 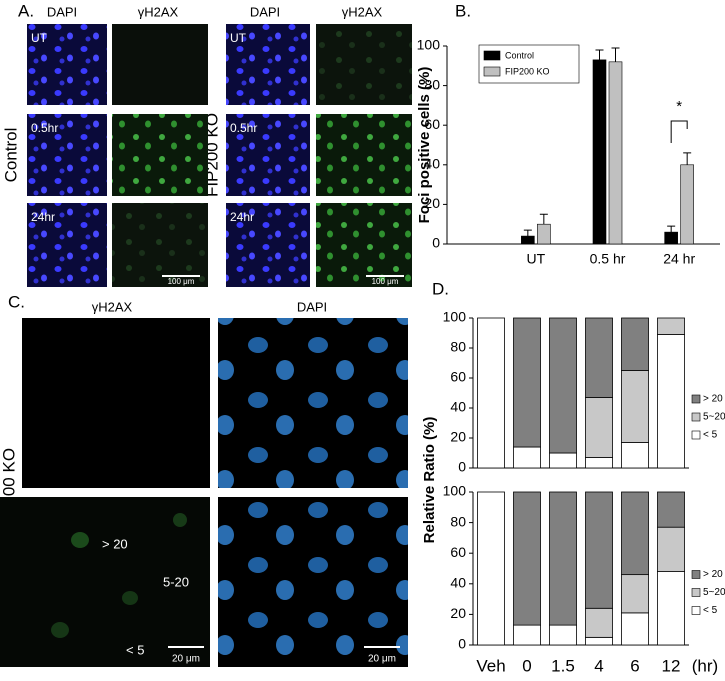 I want to click on y-axis-label: Foci positive cells (%), so click(x=424, y=145).